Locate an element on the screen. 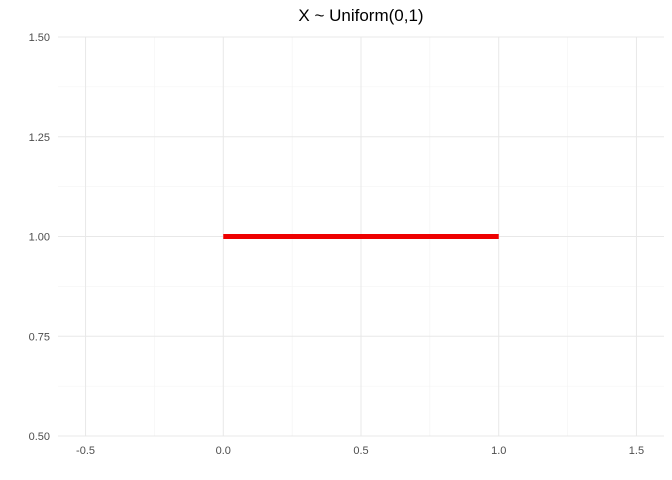 This screenshot has height=480, width=672. y-tick-label: 1.00 is located at coordinates (39, 238).